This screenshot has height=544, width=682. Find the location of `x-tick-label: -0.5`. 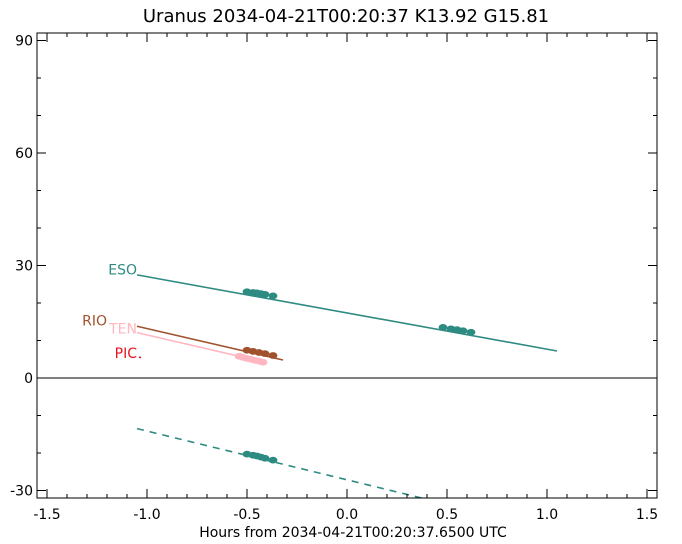

x-tick-label: -0.5 is located at coordinates (246, 515).